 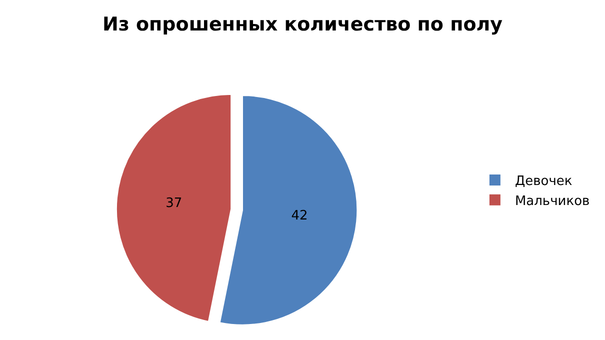 I want to click on legend-label: Мальчиков, so click(x=552, y=201).